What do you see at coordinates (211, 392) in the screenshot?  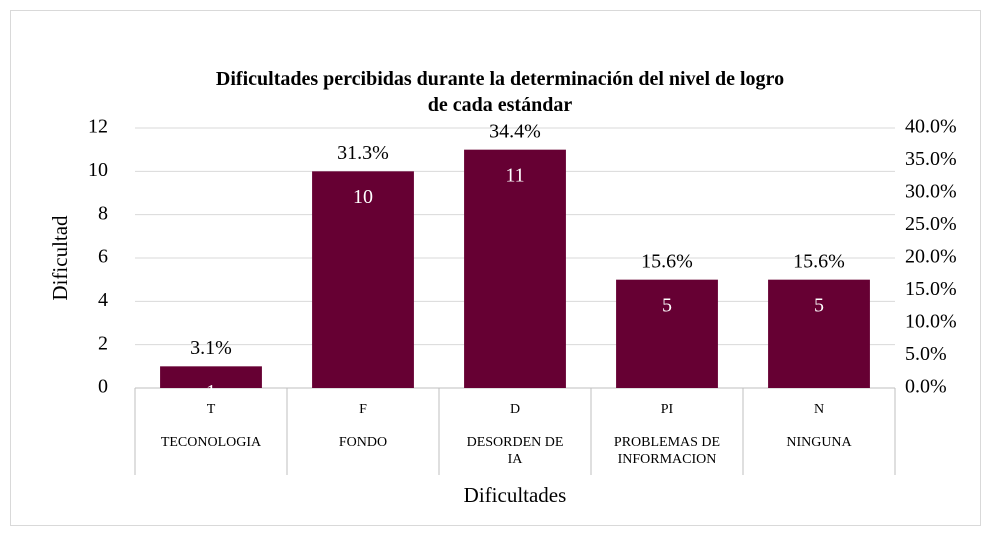 I see `bar-value-label: 1` at bounding box center [211, 392].